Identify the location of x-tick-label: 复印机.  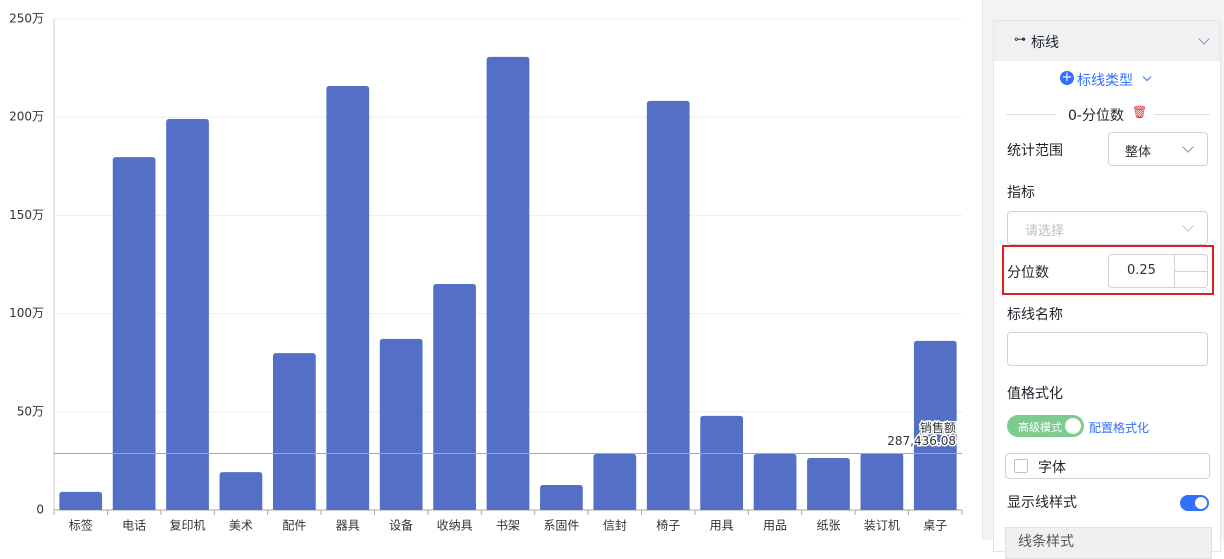
(188, 526).